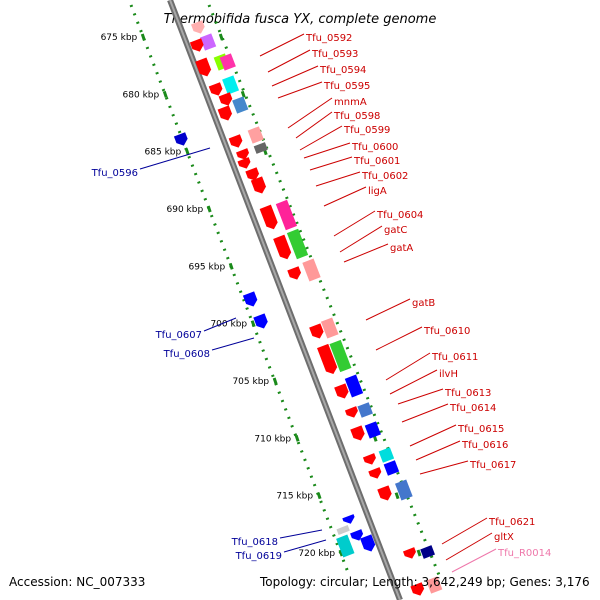 This screenshot has width=600, height=600. I want to click on scale-label: 710 kbp, so click(272, 439).